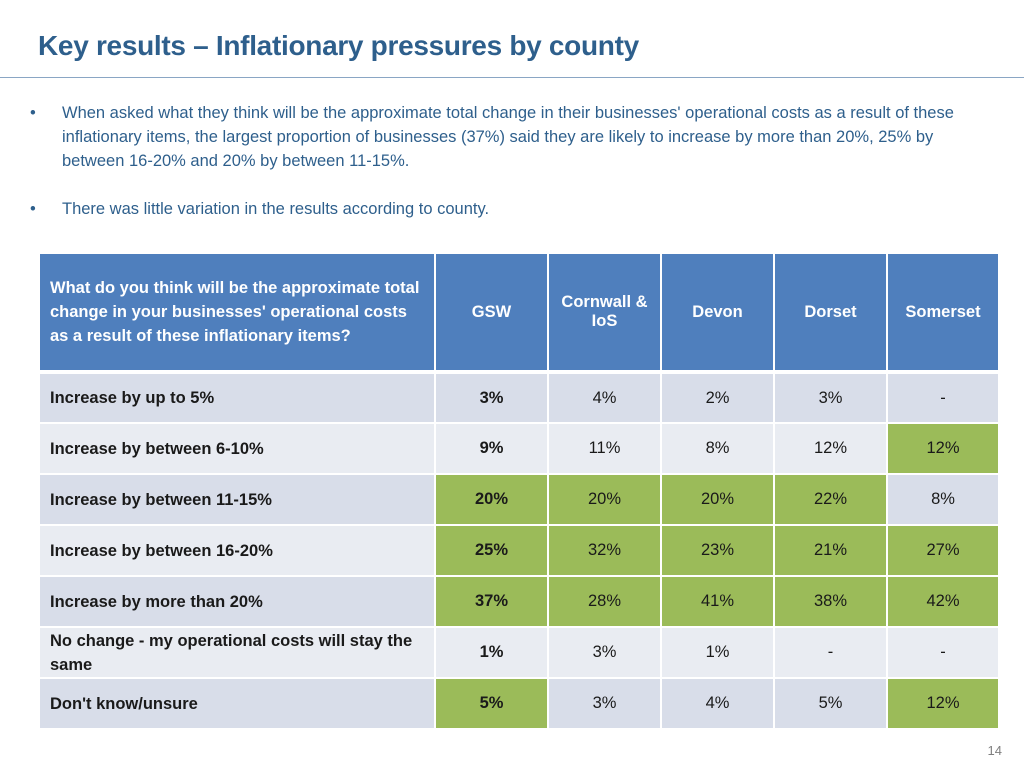  I want to click on table-cell: 28%, so click(604, 601).